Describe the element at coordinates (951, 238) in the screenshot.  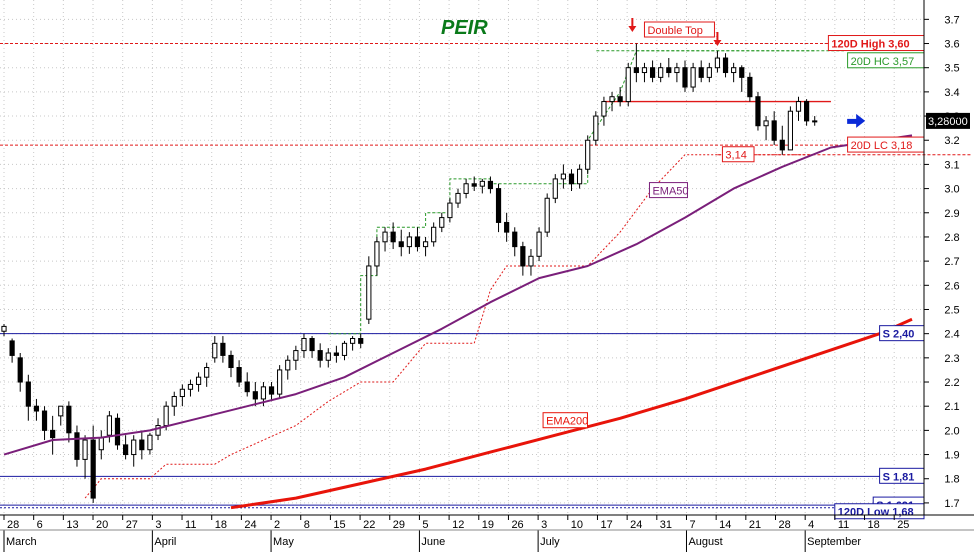
I see `y-tick-label: 2.8` at that location.